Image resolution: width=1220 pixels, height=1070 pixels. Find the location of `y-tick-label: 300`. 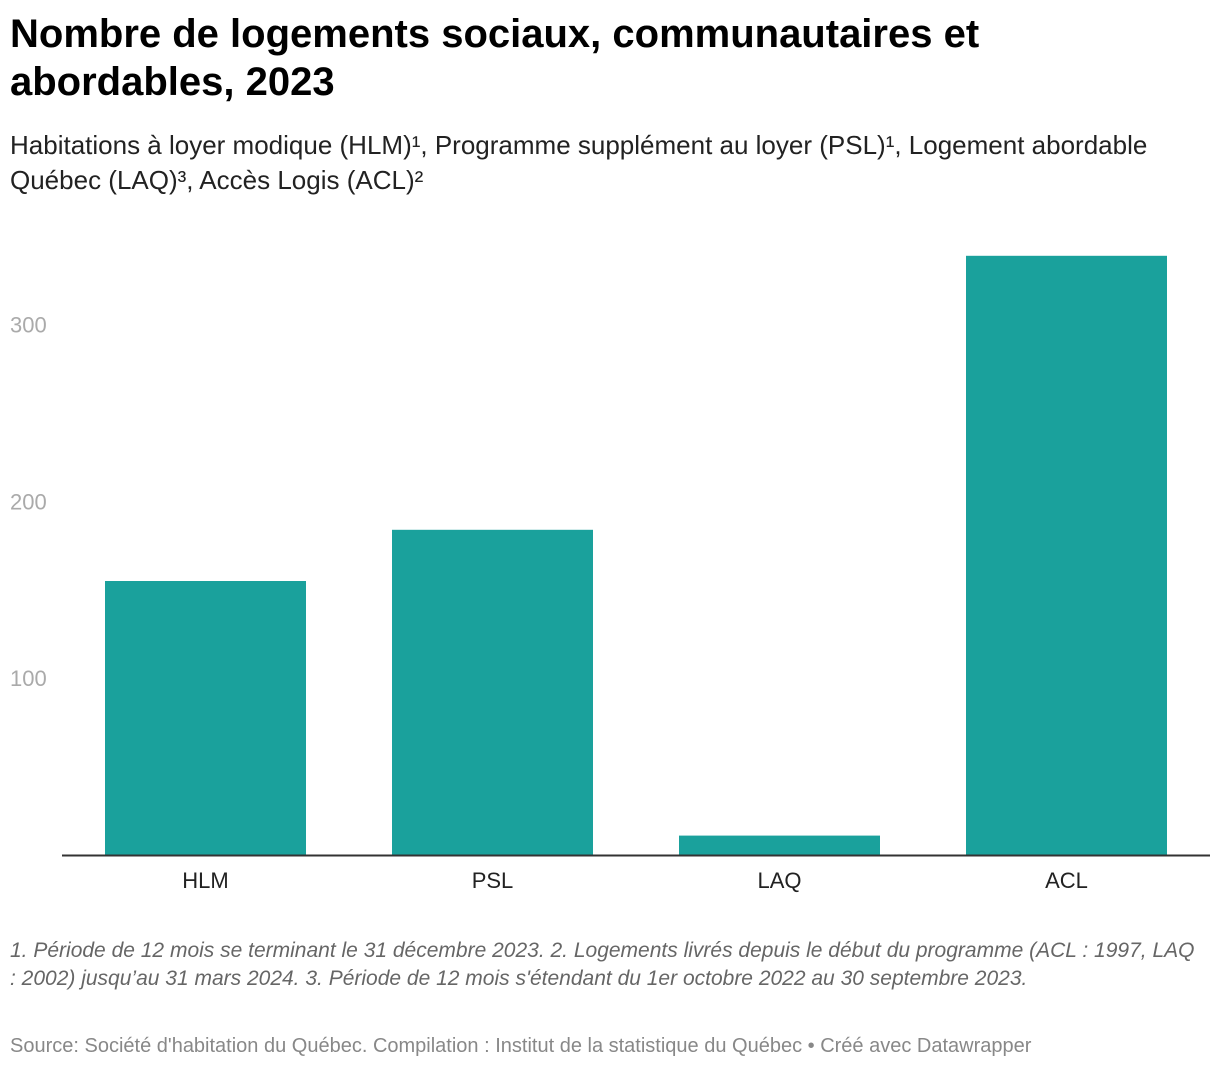

y-tick-label: 300 is located at coordinates (28, 325).